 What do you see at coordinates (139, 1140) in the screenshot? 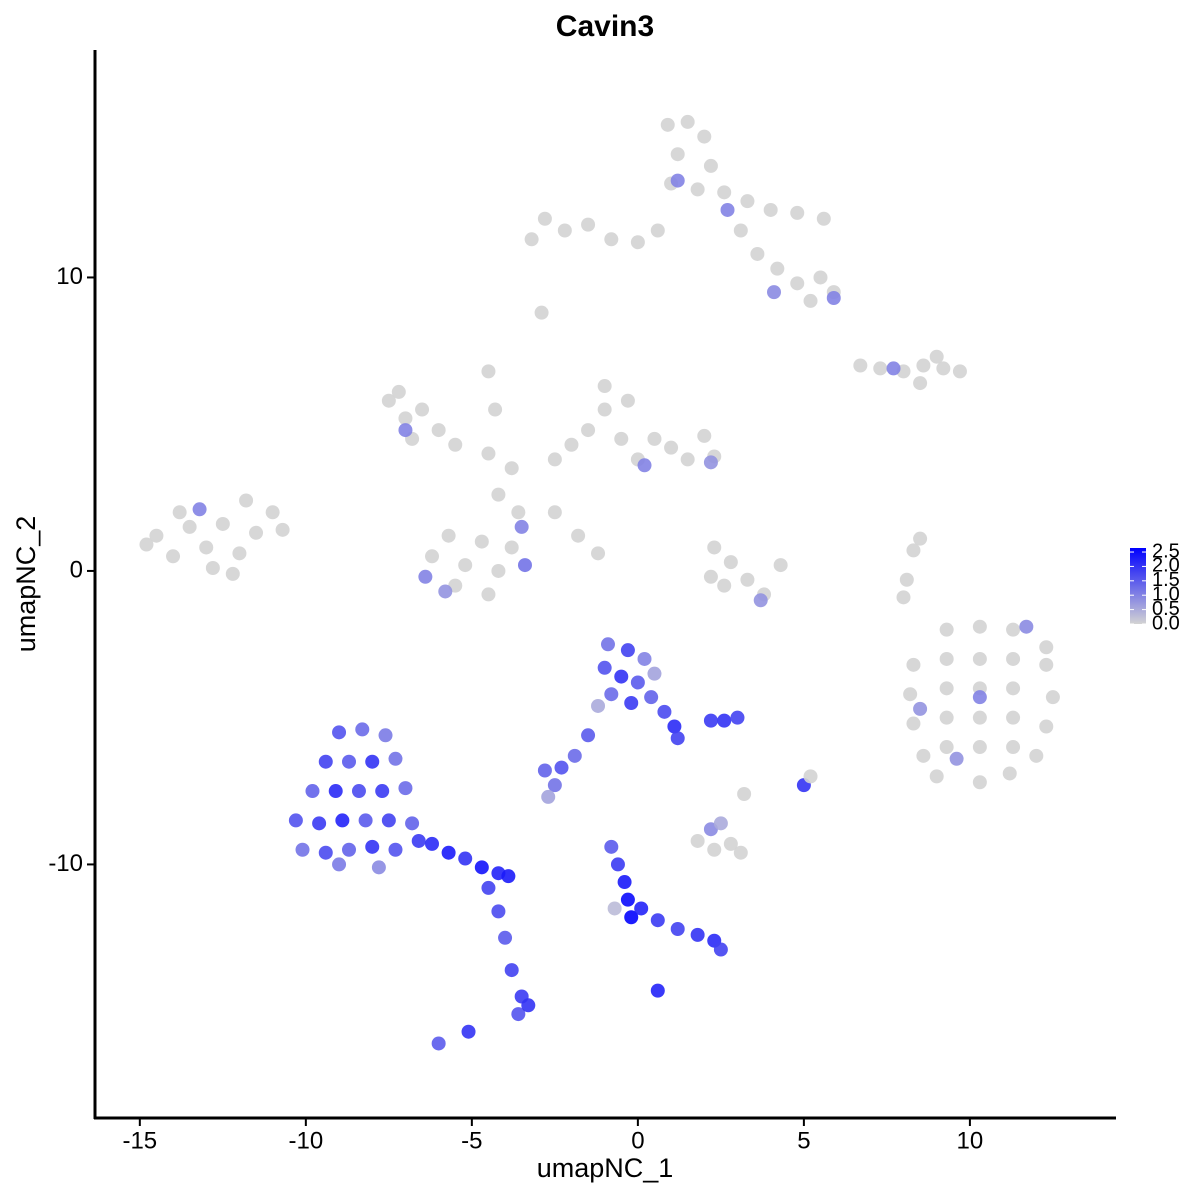
I see `x-tick-label: -15` at bounding box center [139, 1140].